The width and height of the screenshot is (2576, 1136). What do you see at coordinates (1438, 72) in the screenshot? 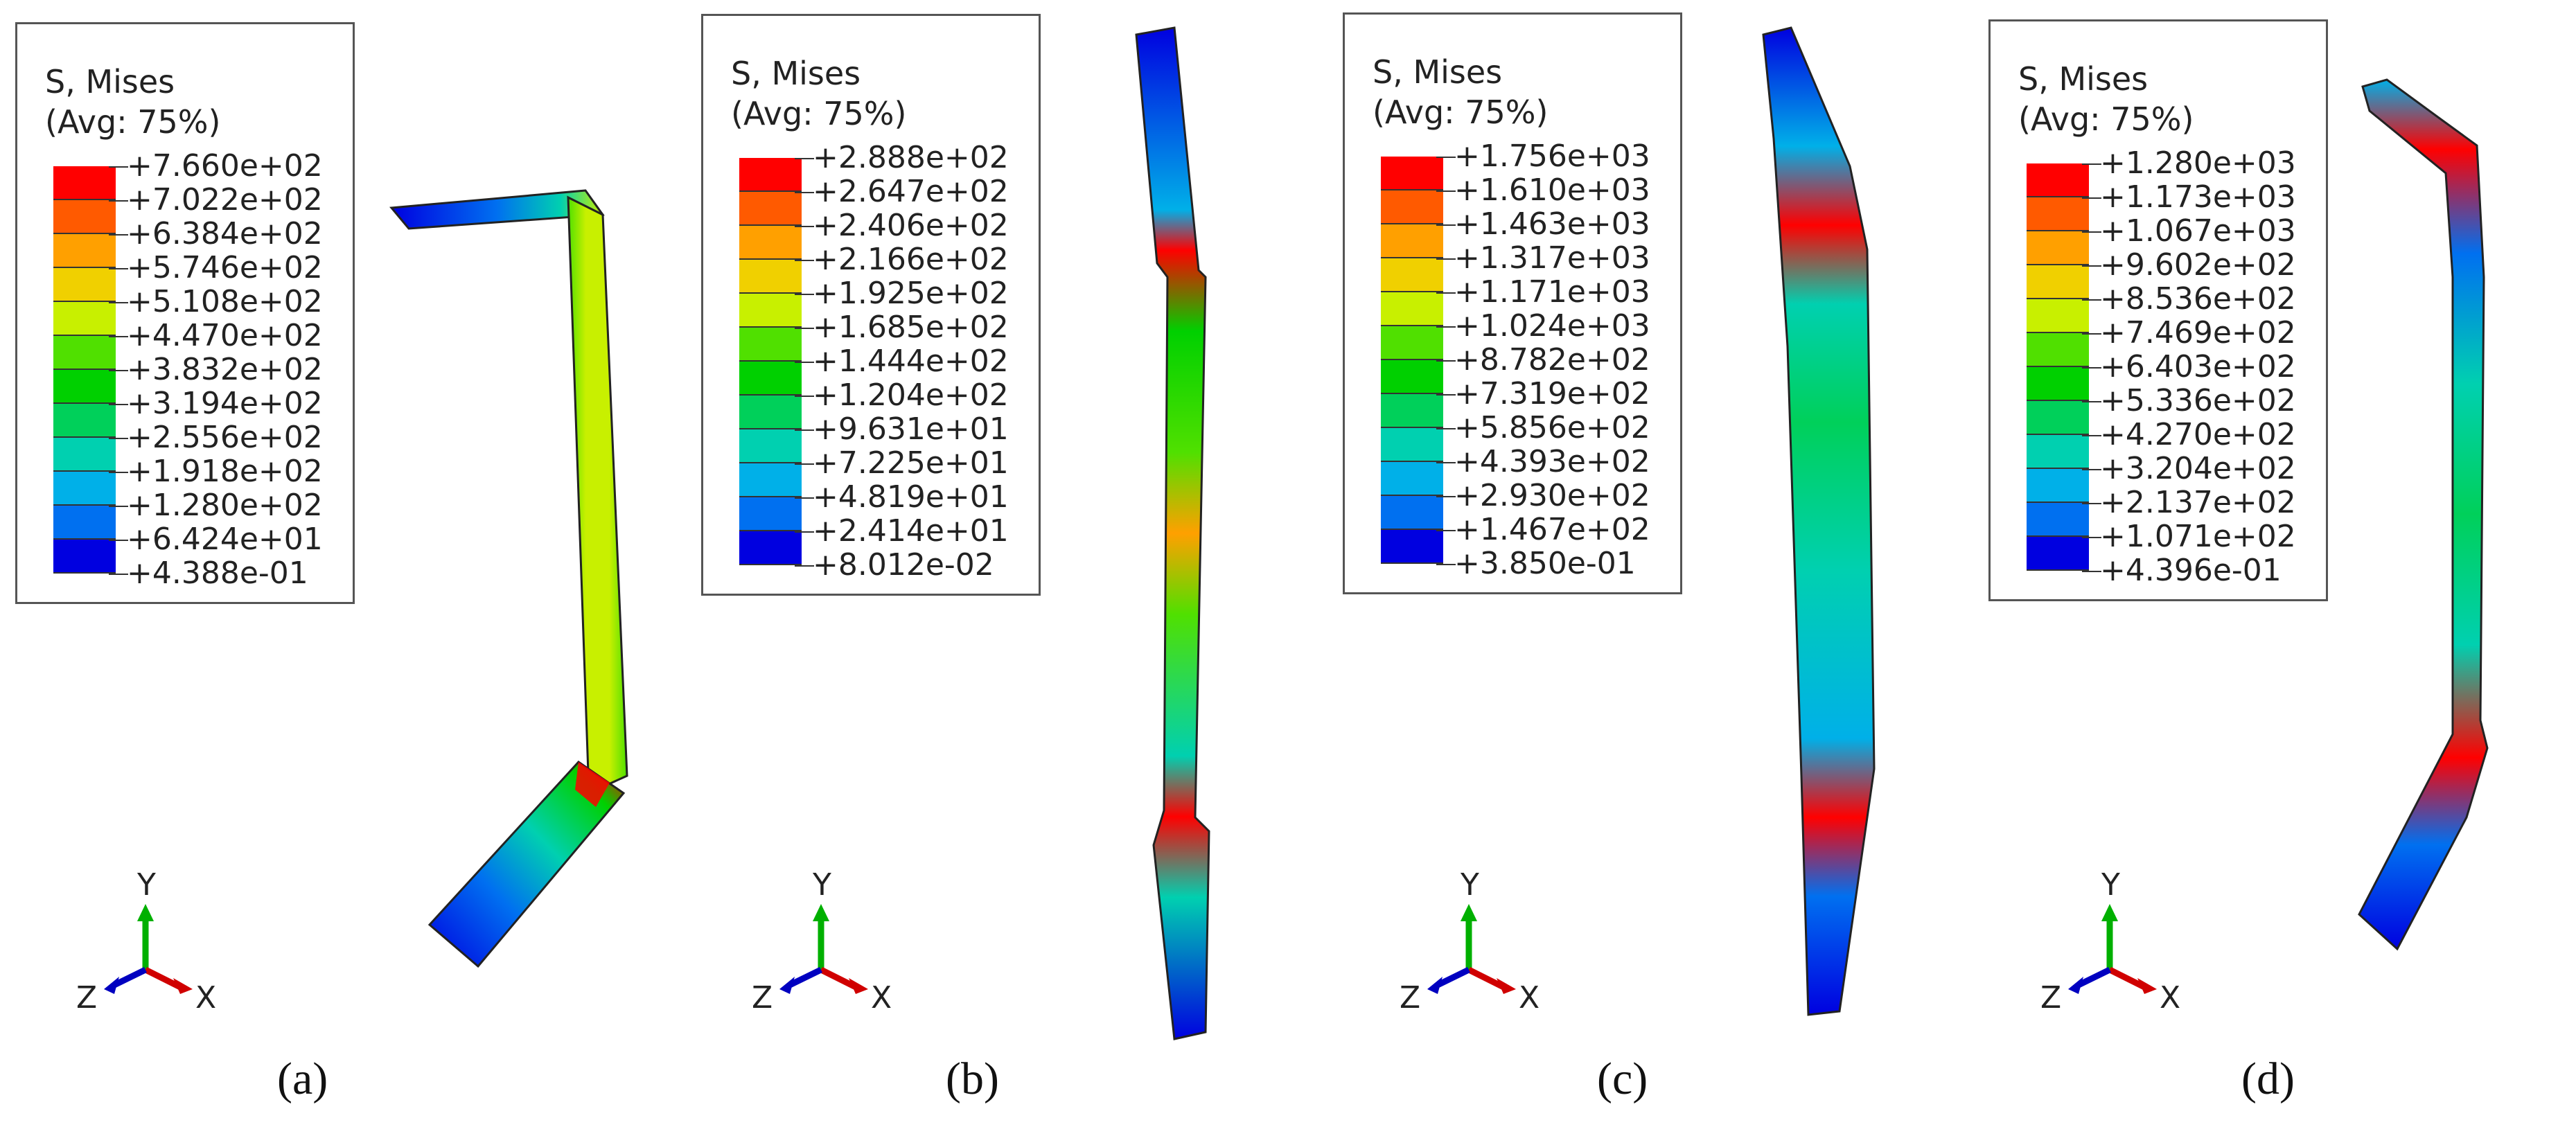
I see `legend-title-c: S, Mises` at bounding box center [1438, 72].